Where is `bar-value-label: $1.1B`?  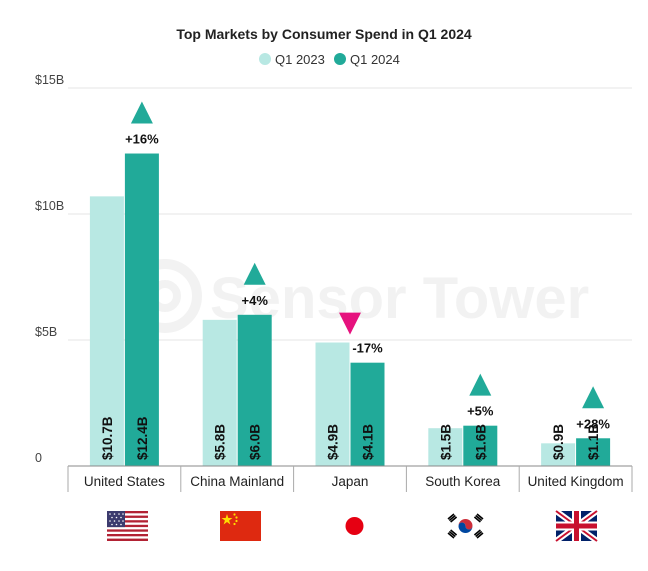
bar-value-label: $1.1B is located at coordinates (593, 442).